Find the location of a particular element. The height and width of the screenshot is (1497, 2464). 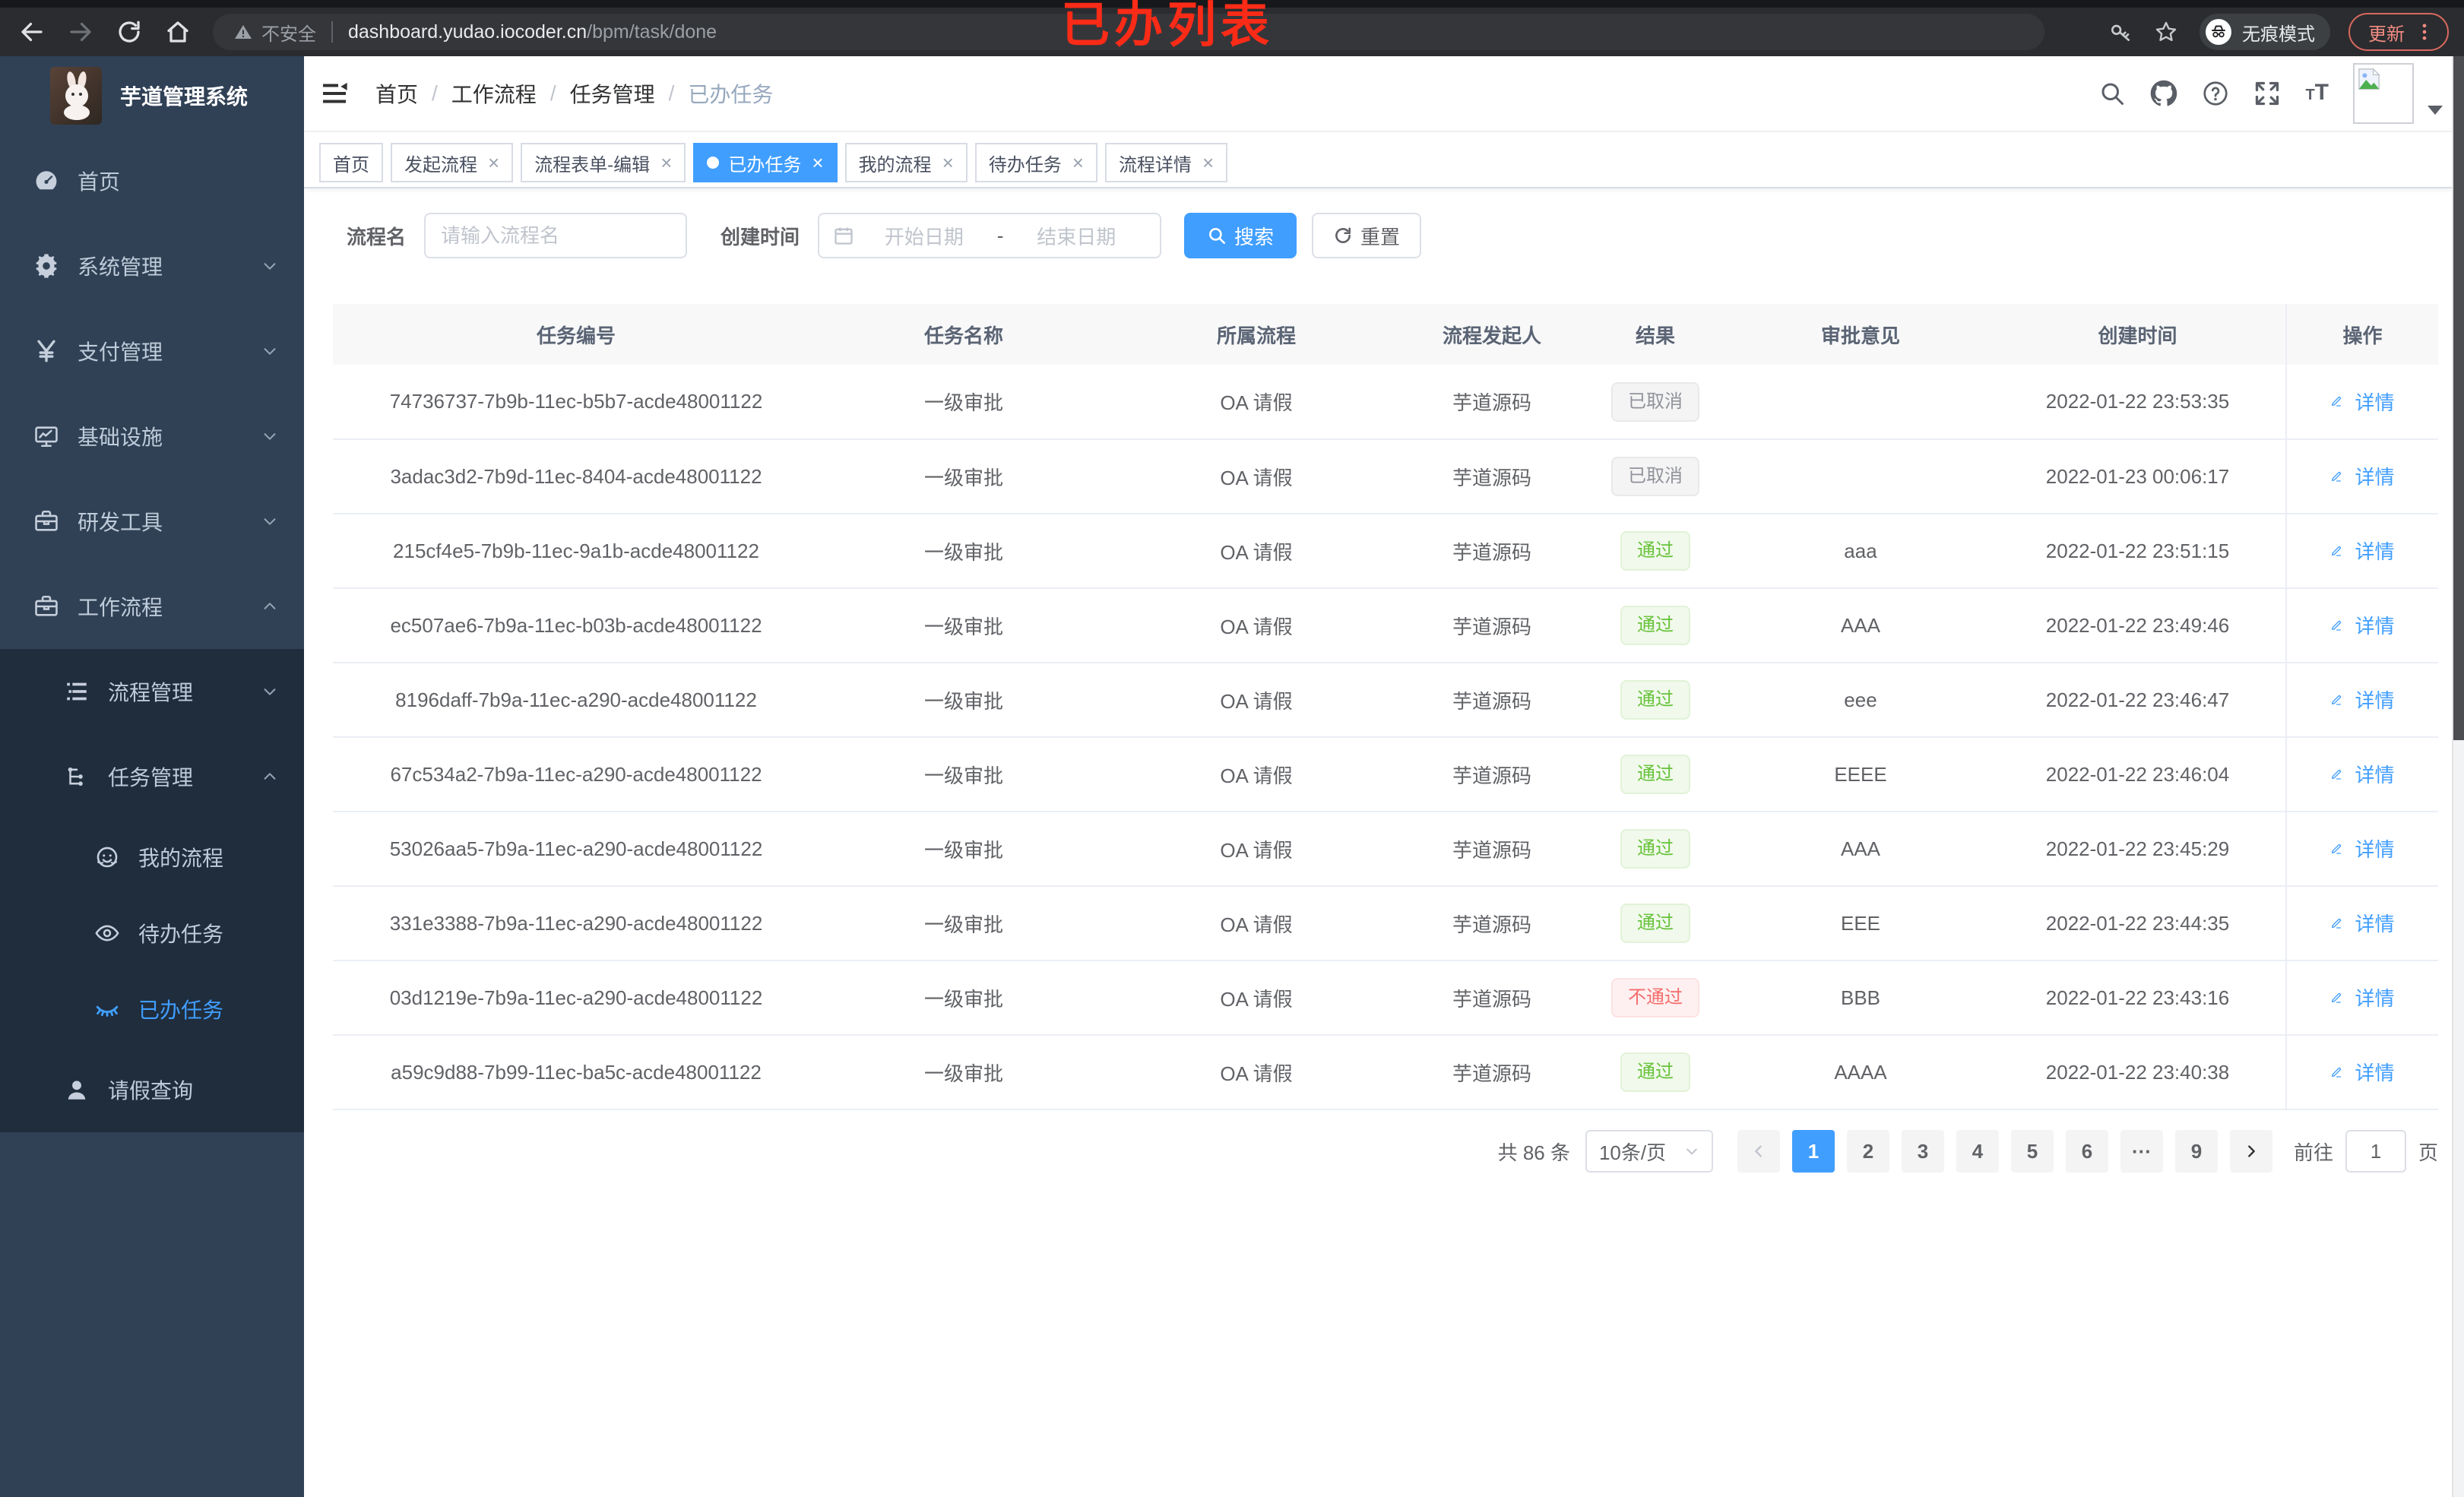

page-button-9: 9 is located at coordinates (2196, 1151).